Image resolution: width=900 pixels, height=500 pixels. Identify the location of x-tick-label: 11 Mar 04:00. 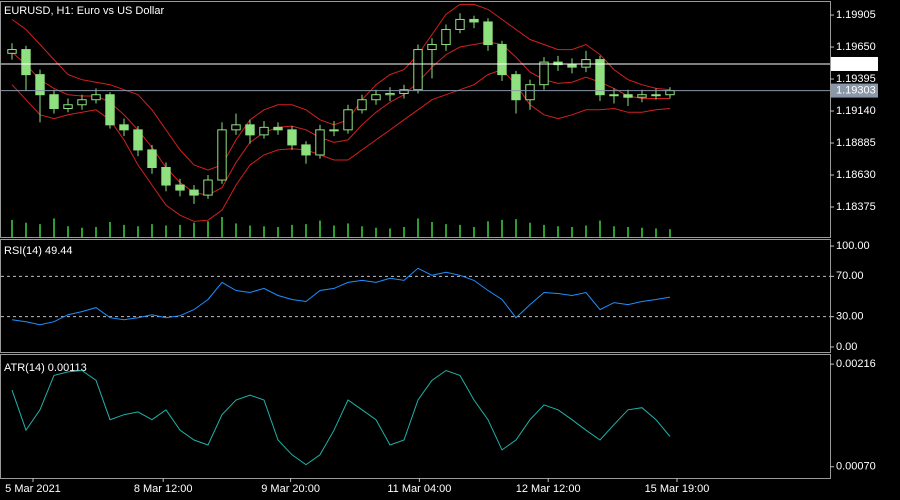
(419, 489).